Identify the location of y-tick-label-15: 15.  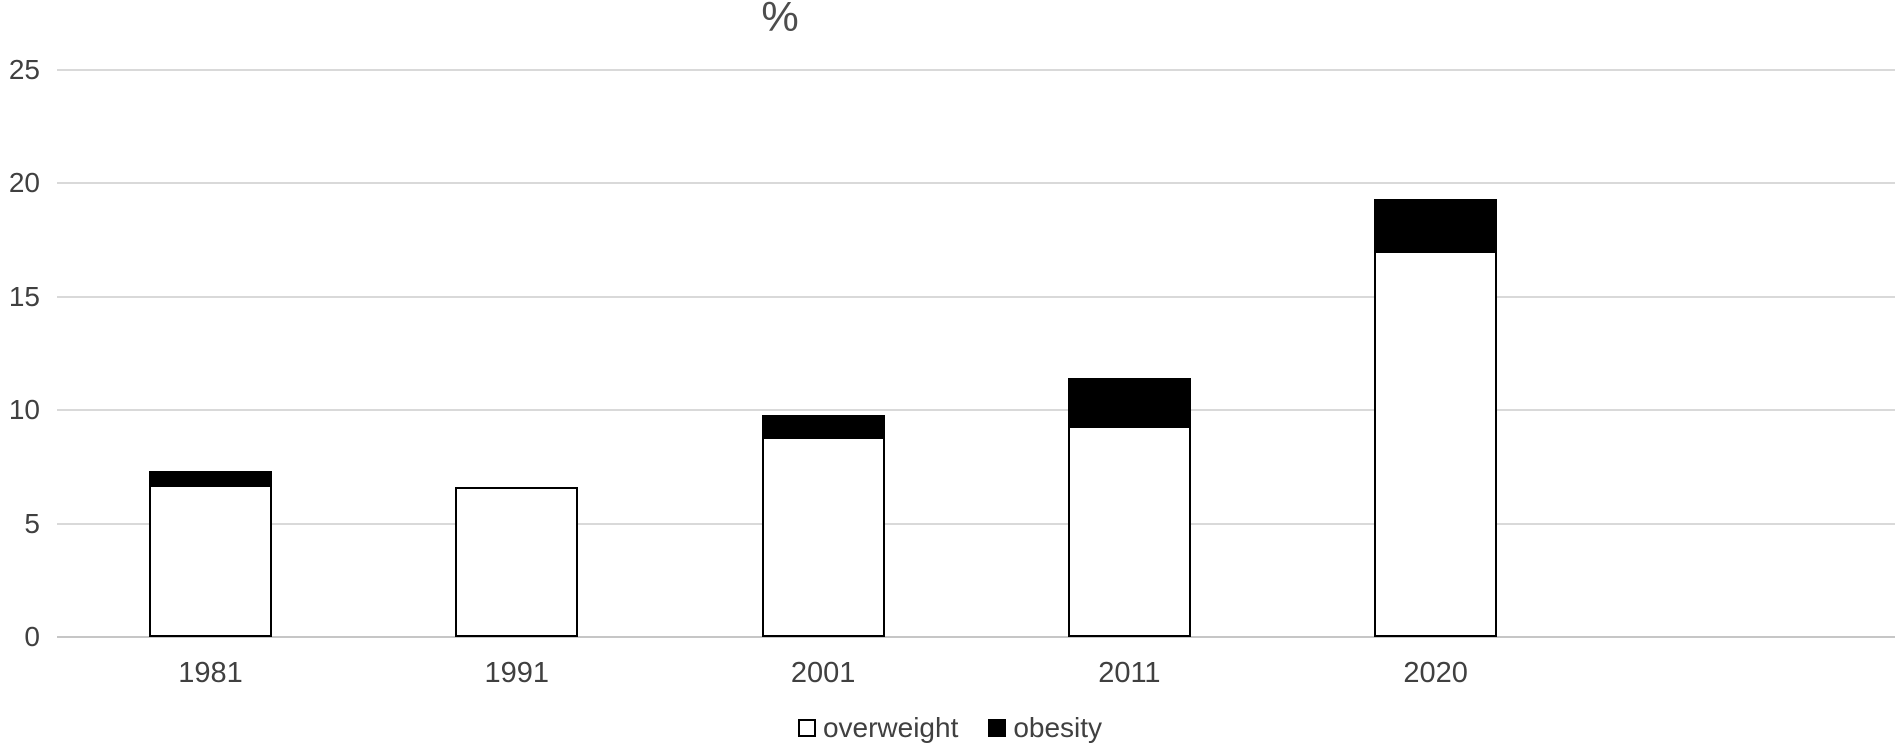
(24, 296).